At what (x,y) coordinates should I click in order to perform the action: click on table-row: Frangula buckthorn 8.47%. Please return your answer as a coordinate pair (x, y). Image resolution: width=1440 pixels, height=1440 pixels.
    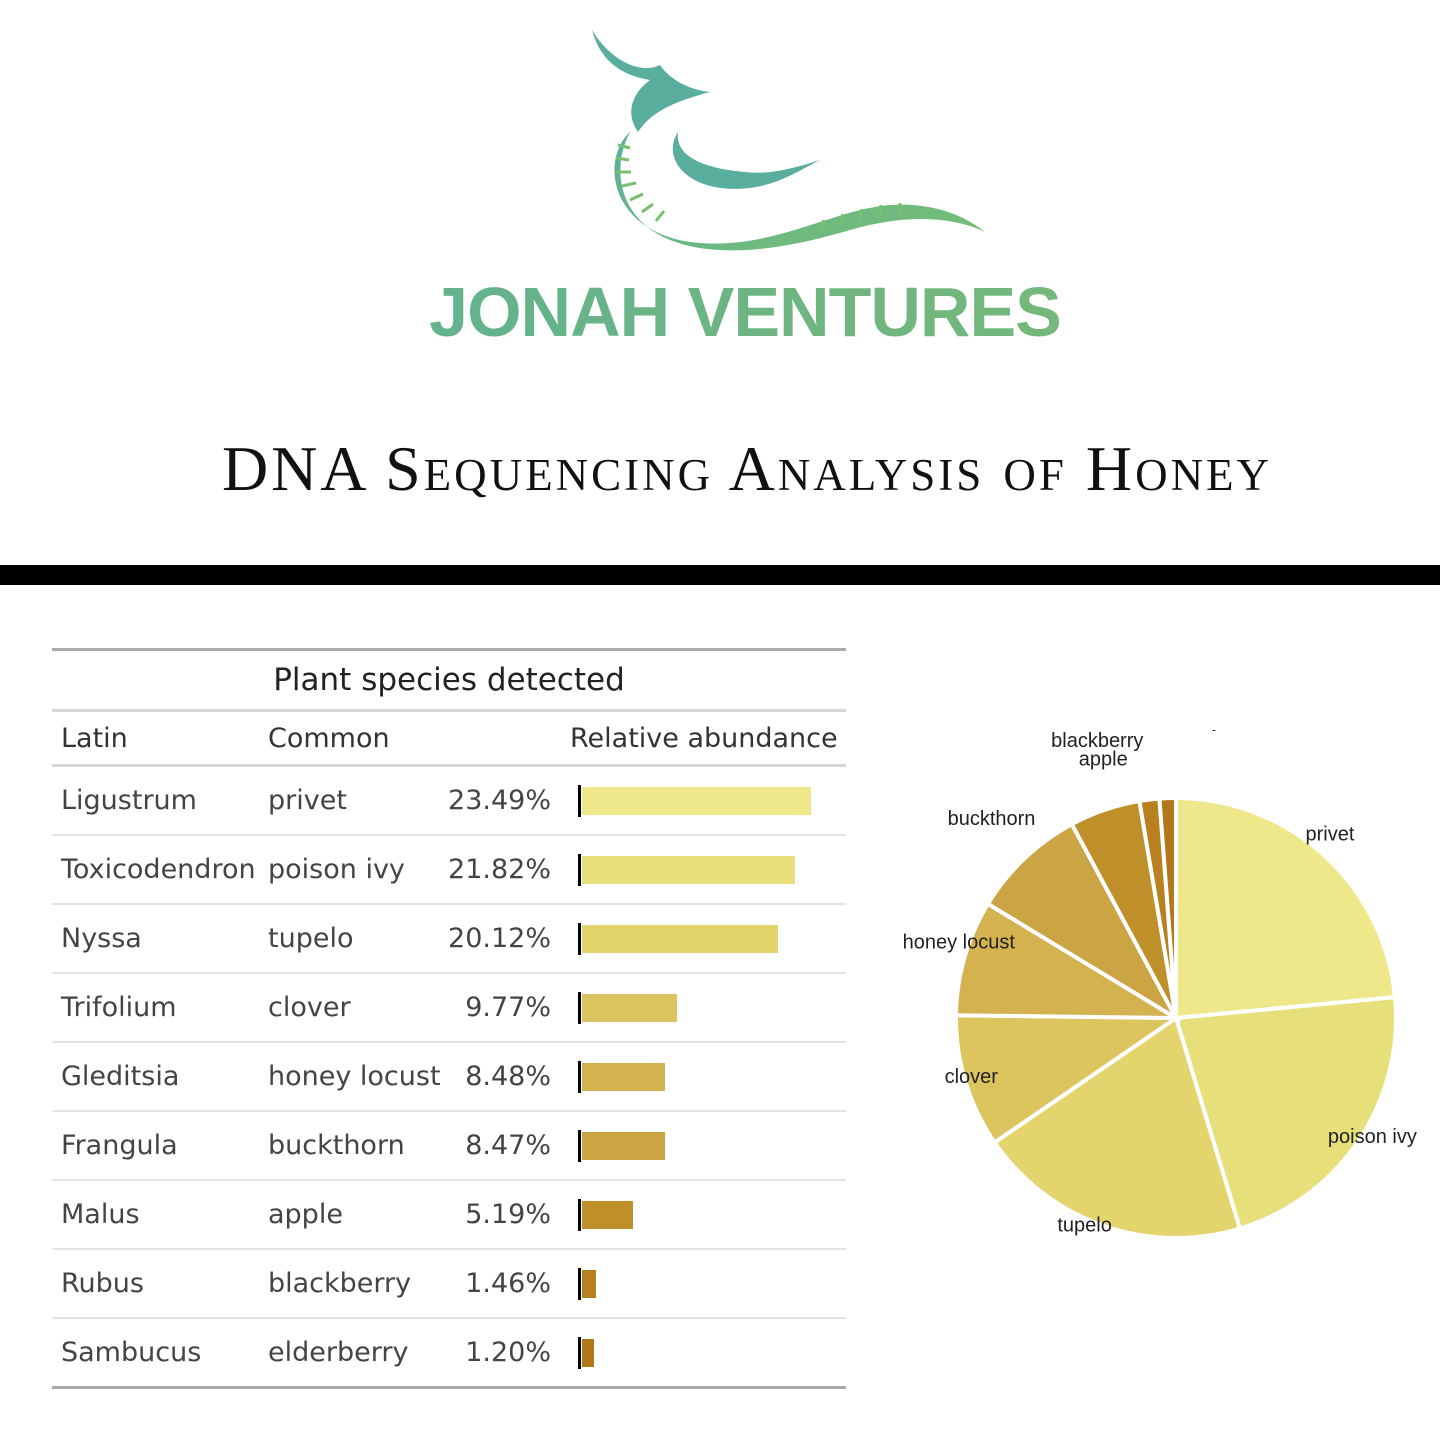
    Looking at the image, I should click on (449, 1146).